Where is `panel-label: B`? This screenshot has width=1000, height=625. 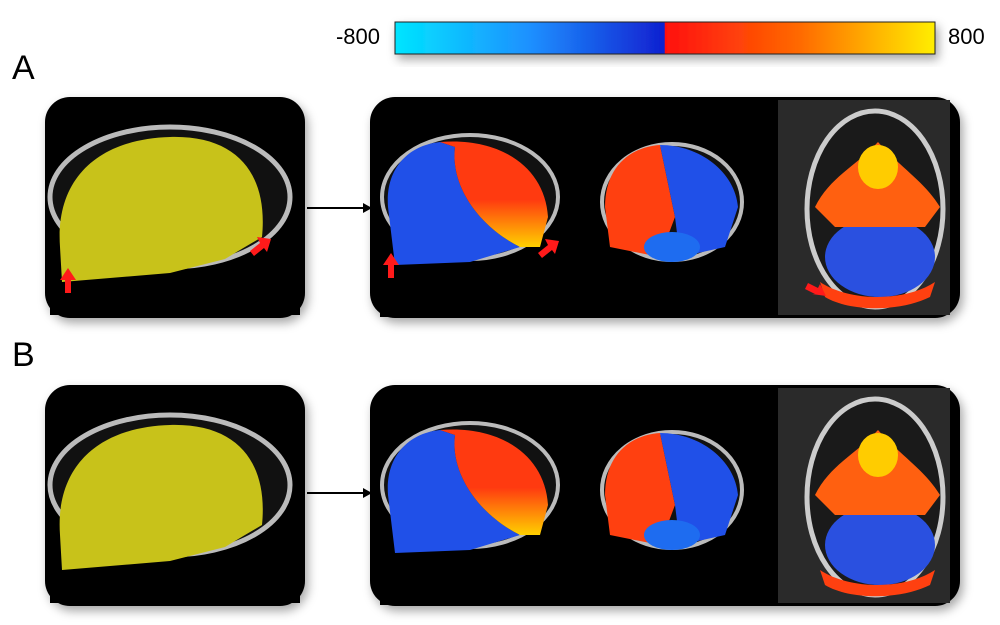 panel-label: B is located at coordinates (23, 355).